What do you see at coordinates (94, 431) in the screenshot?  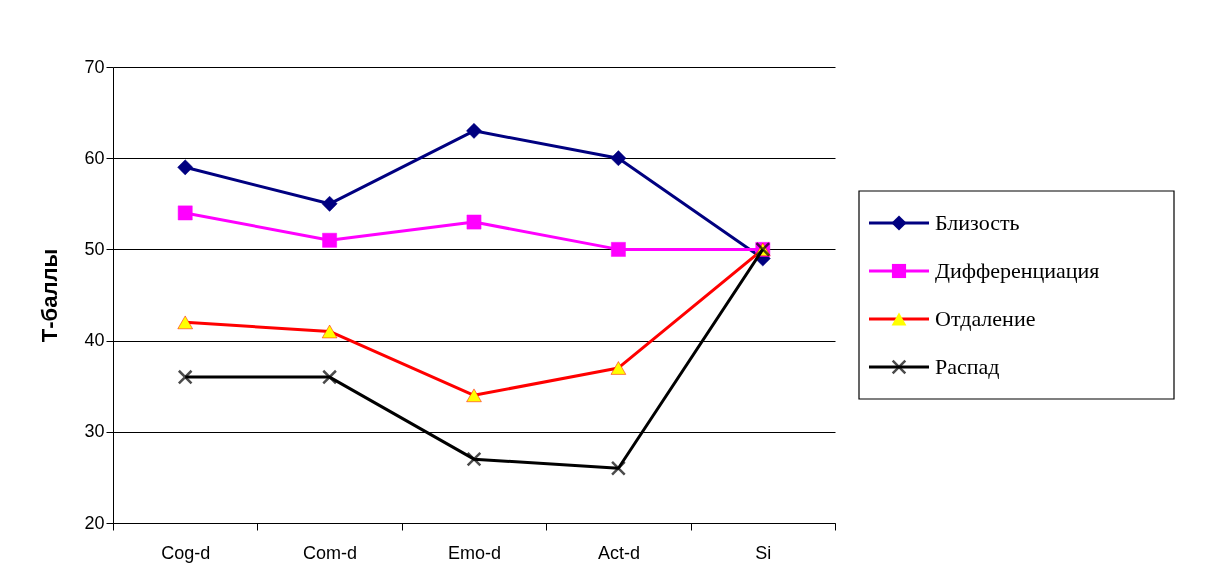 I see `y-tick-label: 30` at bounding box center [94, 431].